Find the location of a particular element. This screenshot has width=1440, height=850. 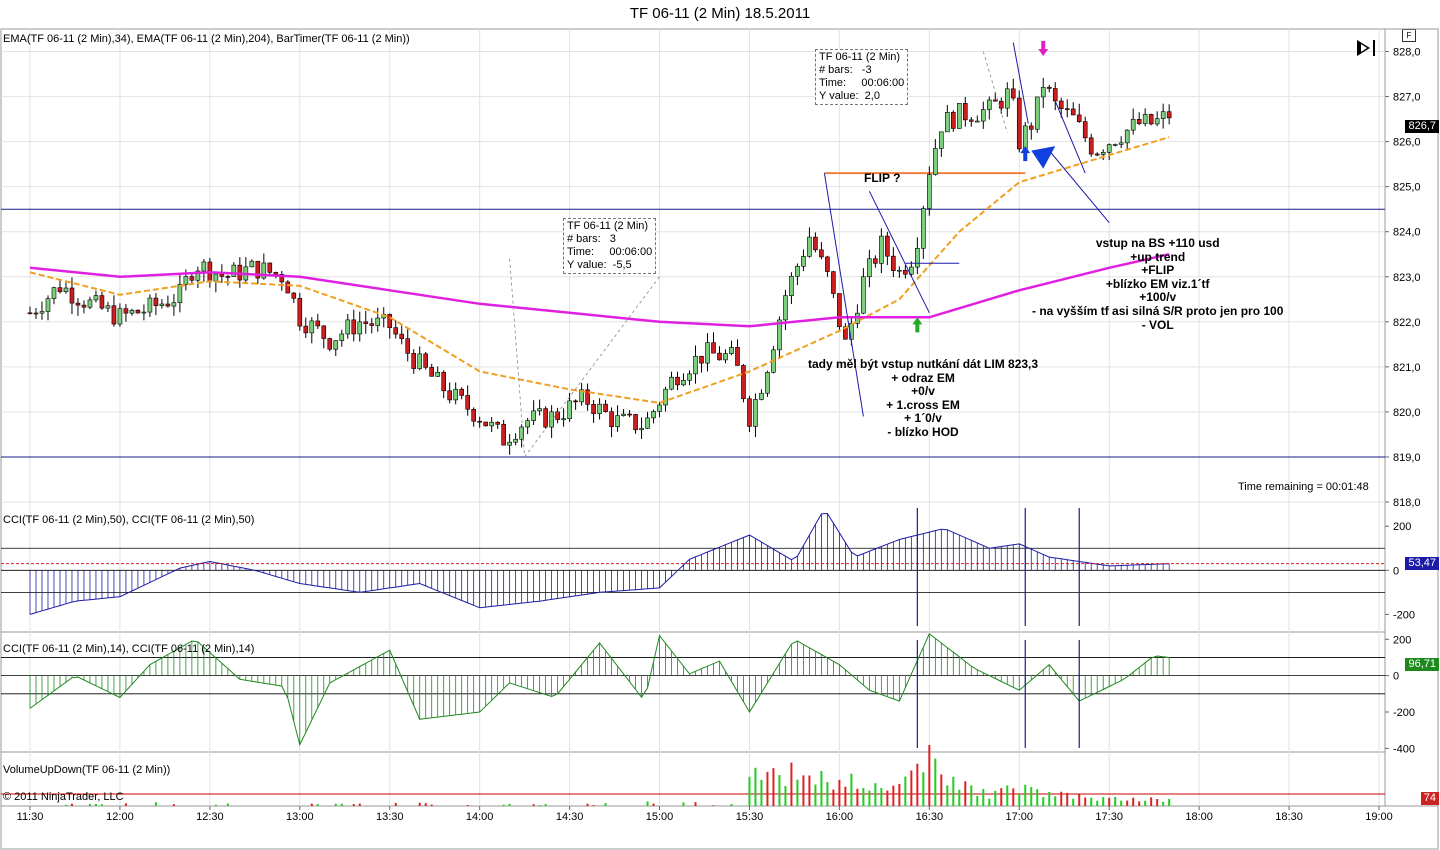

play-icon is located at coordinates (1367, 48).